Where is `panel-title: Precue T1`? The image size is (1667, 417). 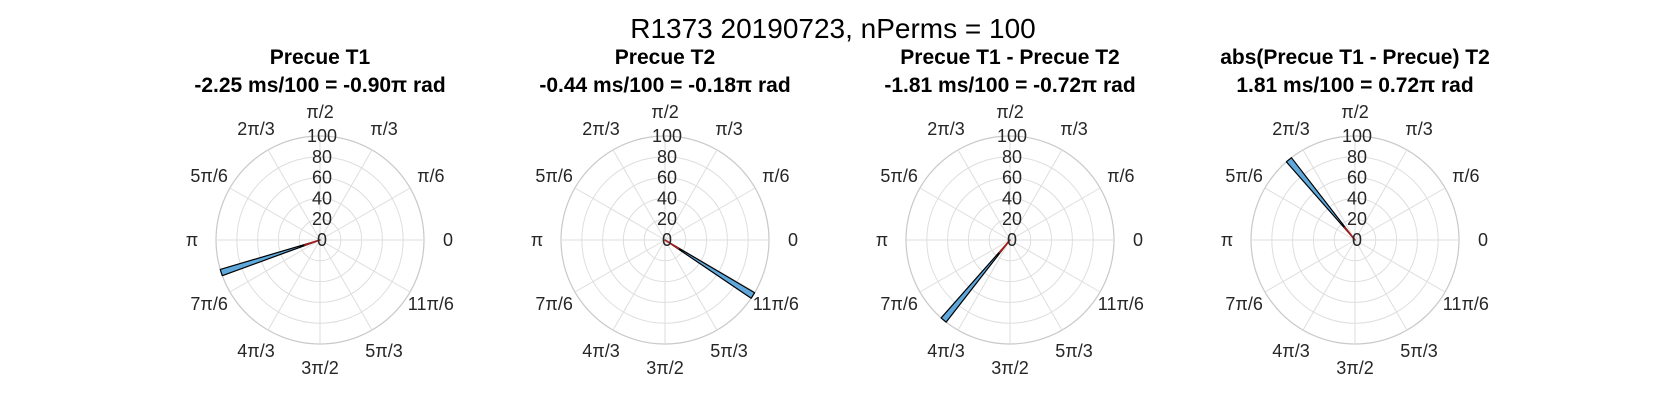 panel-title: Precue T1 is located at coordinates (320, 57).